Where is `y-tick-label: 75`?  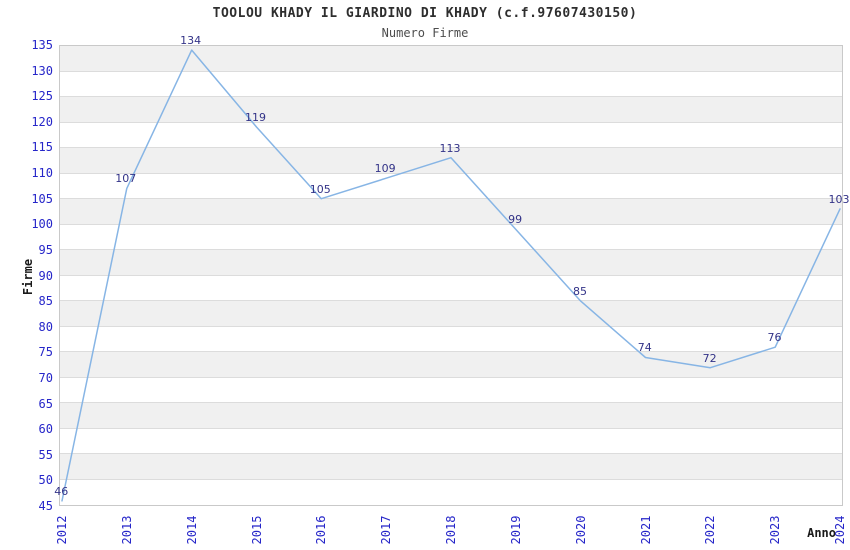
y-tick-label: 75 is located at coordinates (45, 352).